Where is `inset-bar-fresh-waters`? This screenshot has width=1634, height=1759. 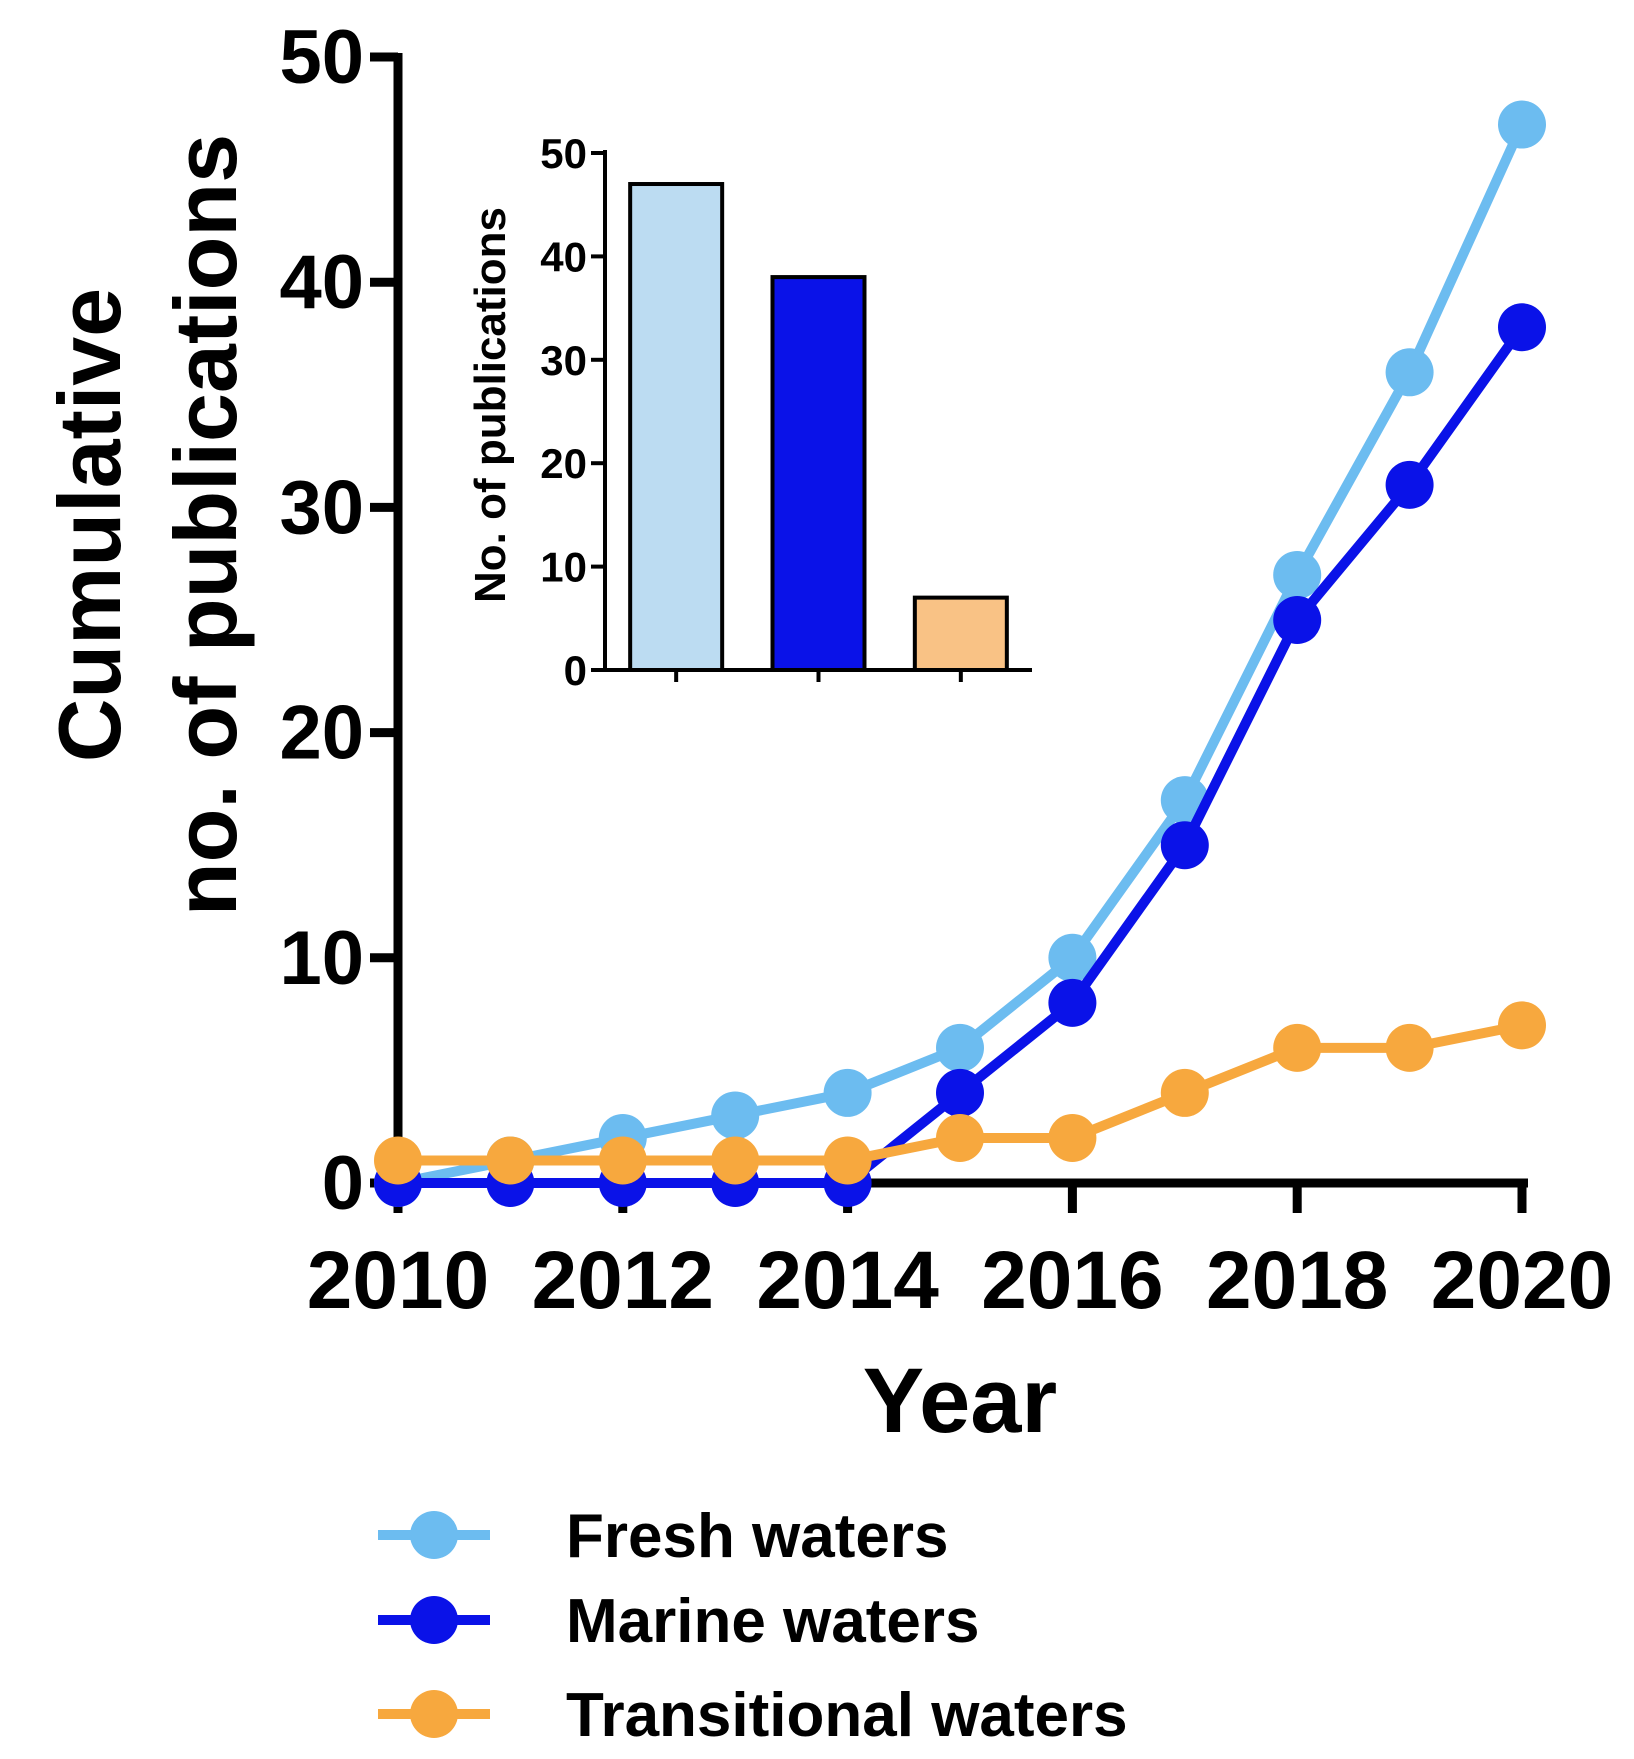 inset-bar-fresh-waters is located at coordinates (676, 427).